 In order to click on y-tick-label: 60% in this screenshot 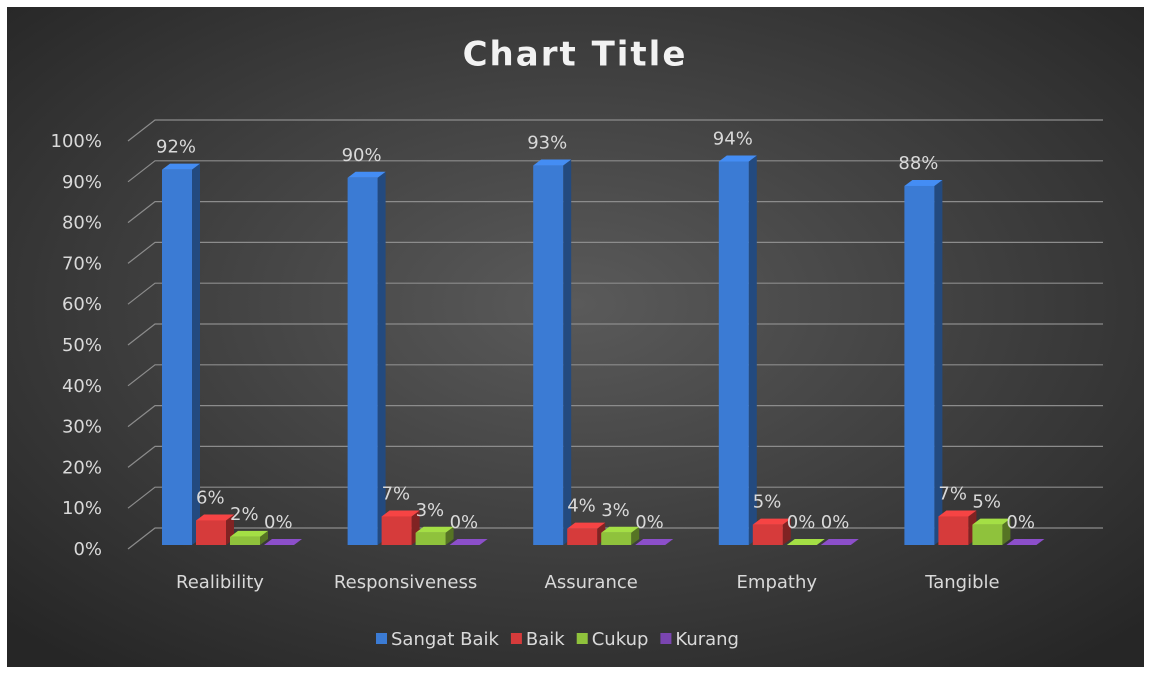, I will do `click(82, 304)`.